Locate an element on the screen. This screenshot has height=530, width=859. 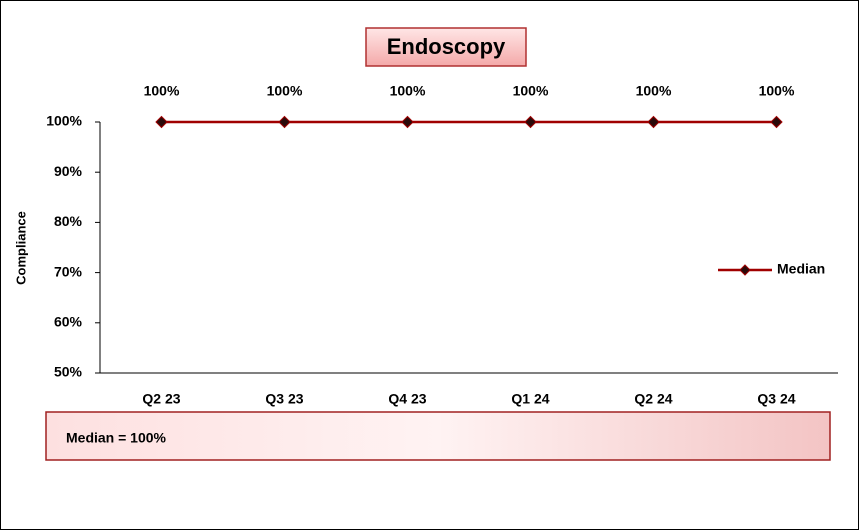
annotation-box is located at coordinates (438, 436).